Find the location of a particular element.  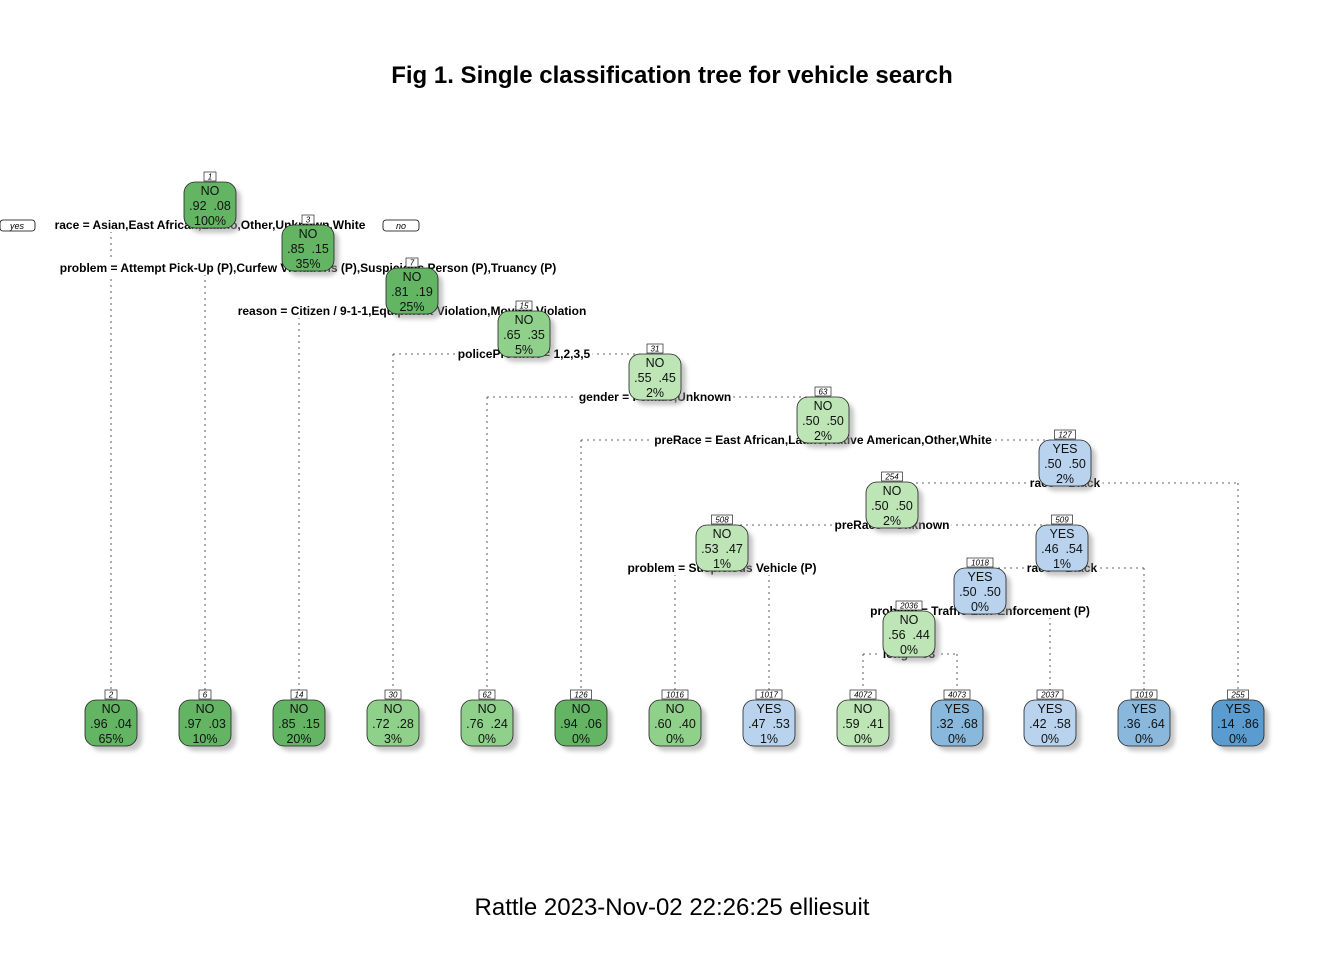

node-probabilities: .65 .35 is located at coordinates (524, 335).